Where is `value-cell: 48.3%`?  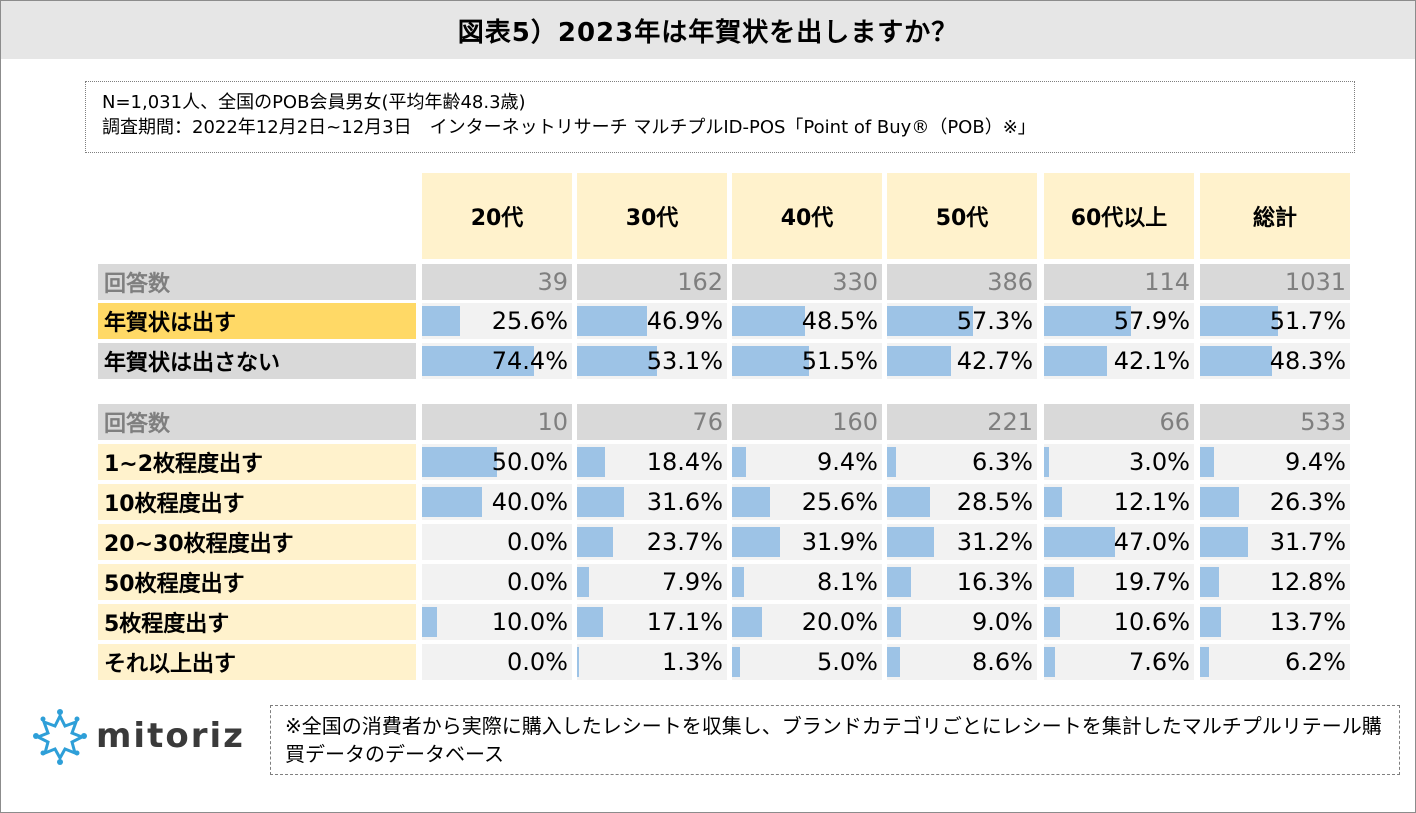
value-cell: 48.3% is located at coordinates (1275, 361).